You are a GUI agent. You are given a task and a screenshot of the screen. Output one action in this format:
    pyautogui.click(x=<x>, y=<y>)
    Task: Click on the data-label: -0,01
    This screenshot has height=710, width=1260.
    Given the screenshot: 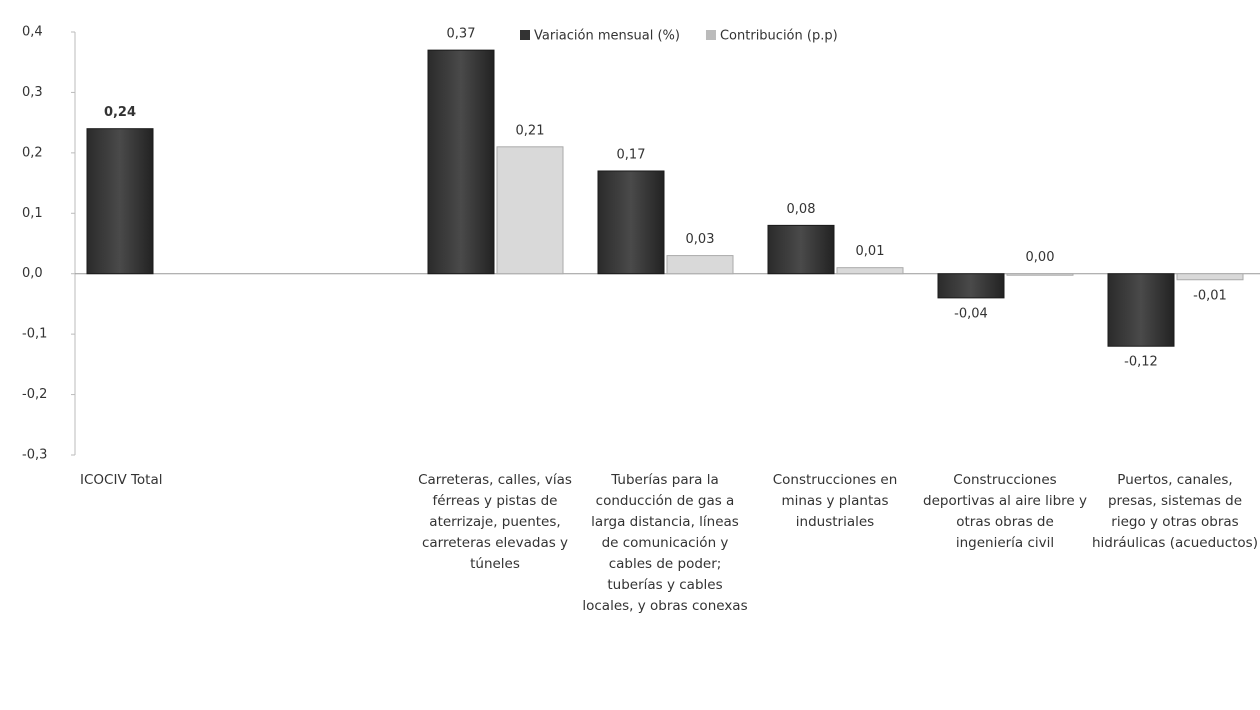 What is the action you would take?
    pyautogui.click(x=1210, y=295)
    